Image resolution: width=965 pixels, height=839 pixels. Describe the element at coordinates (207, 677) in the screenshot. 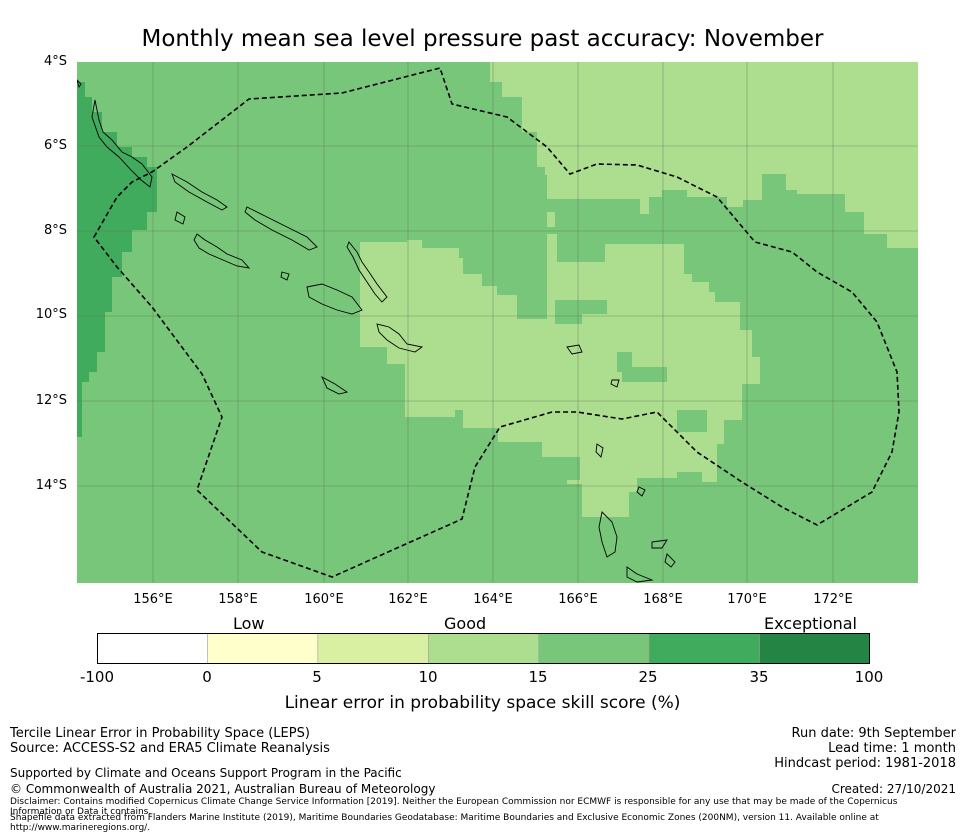

I see `colorbar-tick: 0` at that location.